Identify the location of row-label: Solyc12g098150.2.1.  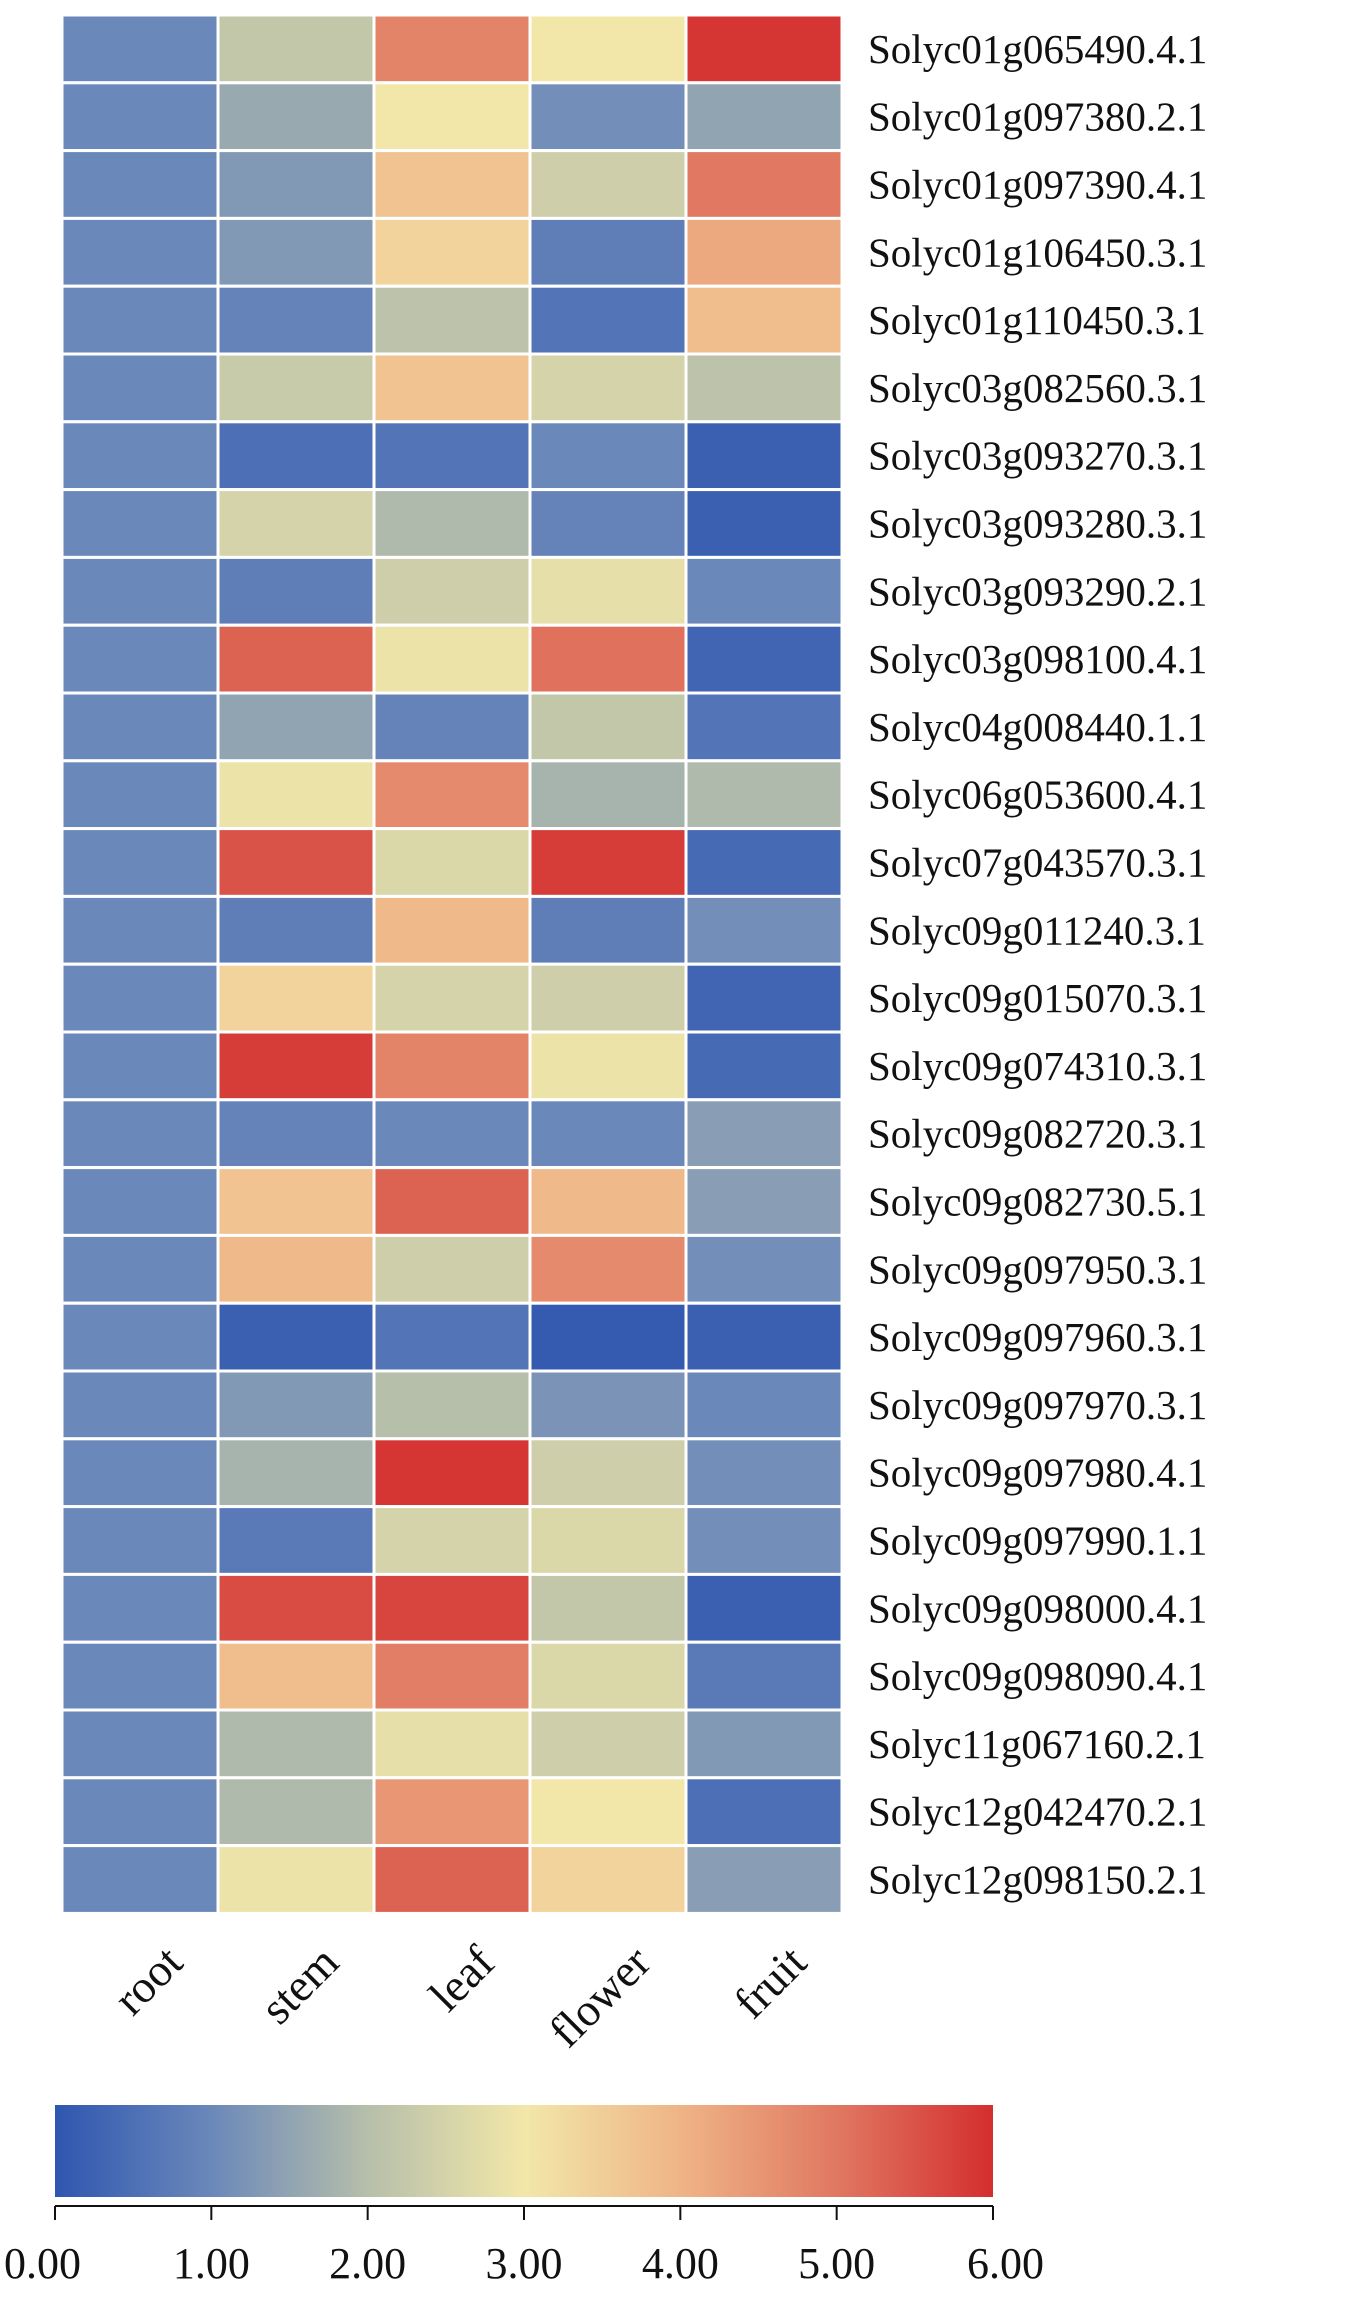
(1037, 1880).